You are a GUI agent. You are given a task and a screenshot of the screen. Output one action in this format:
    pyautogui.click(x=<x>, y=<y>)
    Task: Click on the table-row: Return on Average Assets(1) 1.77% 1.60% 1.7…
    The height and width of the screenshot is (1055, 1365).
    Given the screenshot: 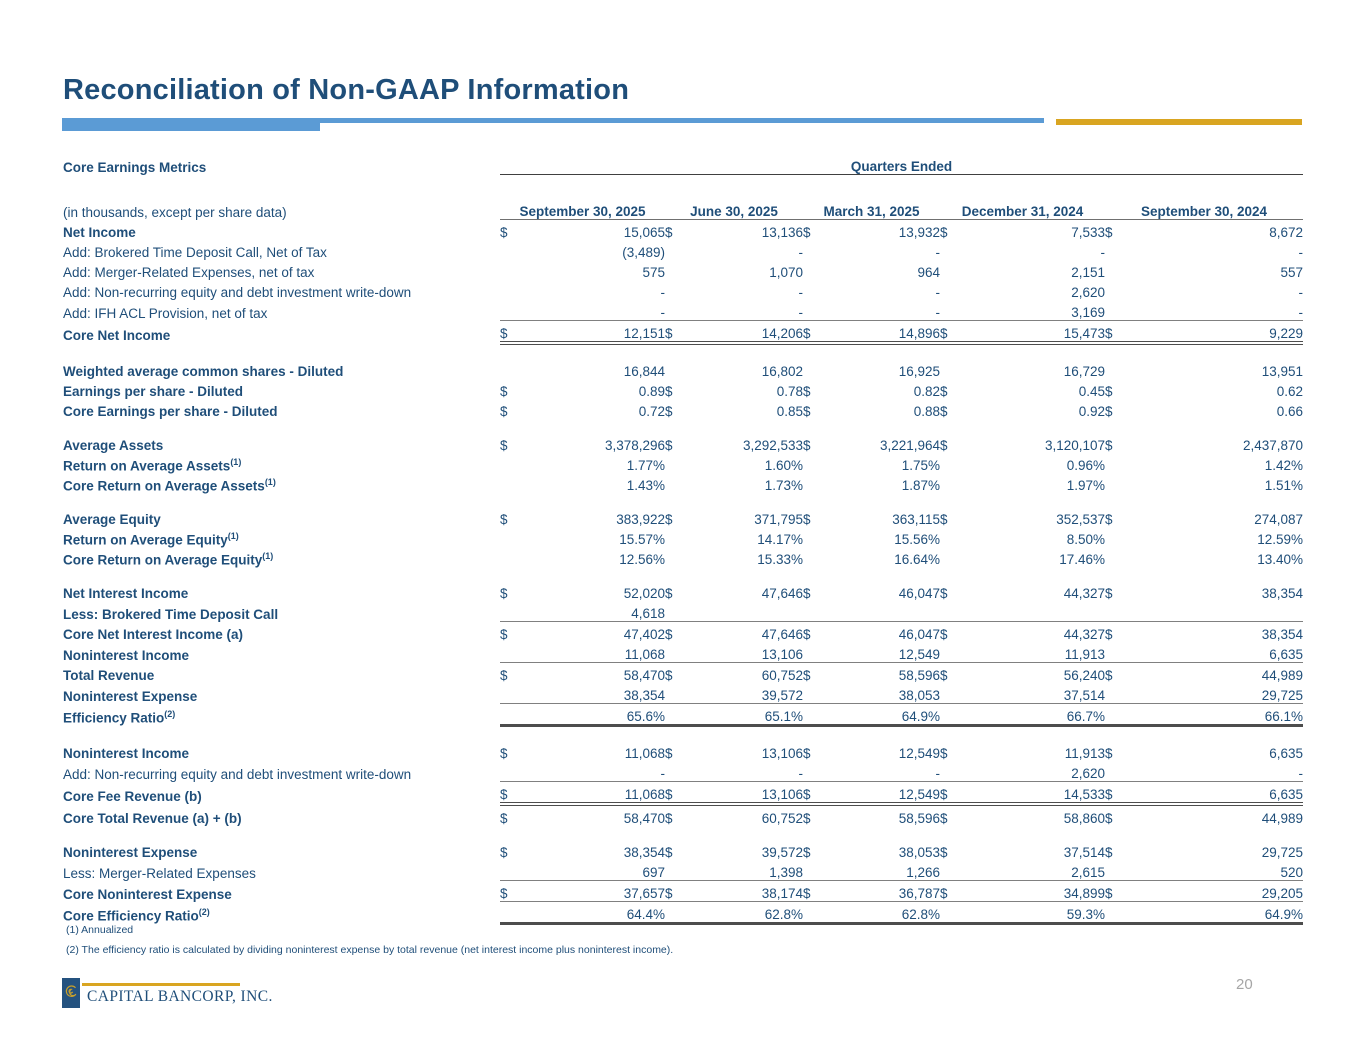 What is the action you would take?
    pyautogui.click(x=683, y=463)
    